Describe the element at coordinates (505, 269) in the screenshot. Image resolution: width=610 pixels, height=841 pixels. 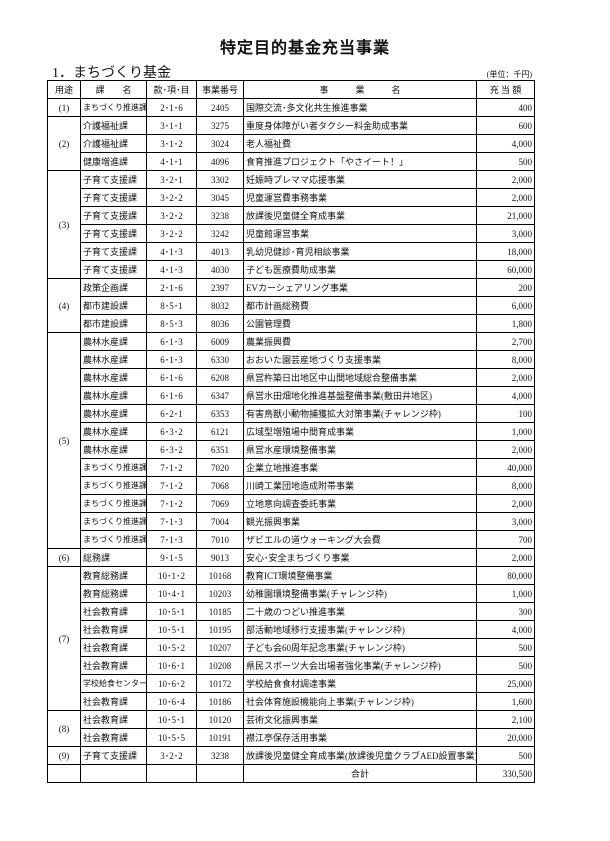
I see `amount: 60,000` at that location.